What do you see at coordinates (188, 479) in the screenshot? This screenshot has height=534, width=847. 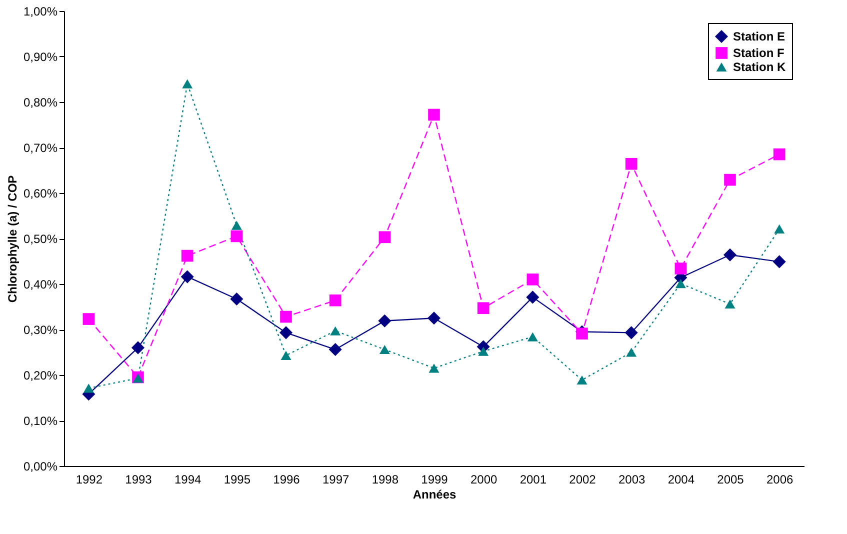 I see `x-tick-label: 1994` at bounding box center [188, 479].